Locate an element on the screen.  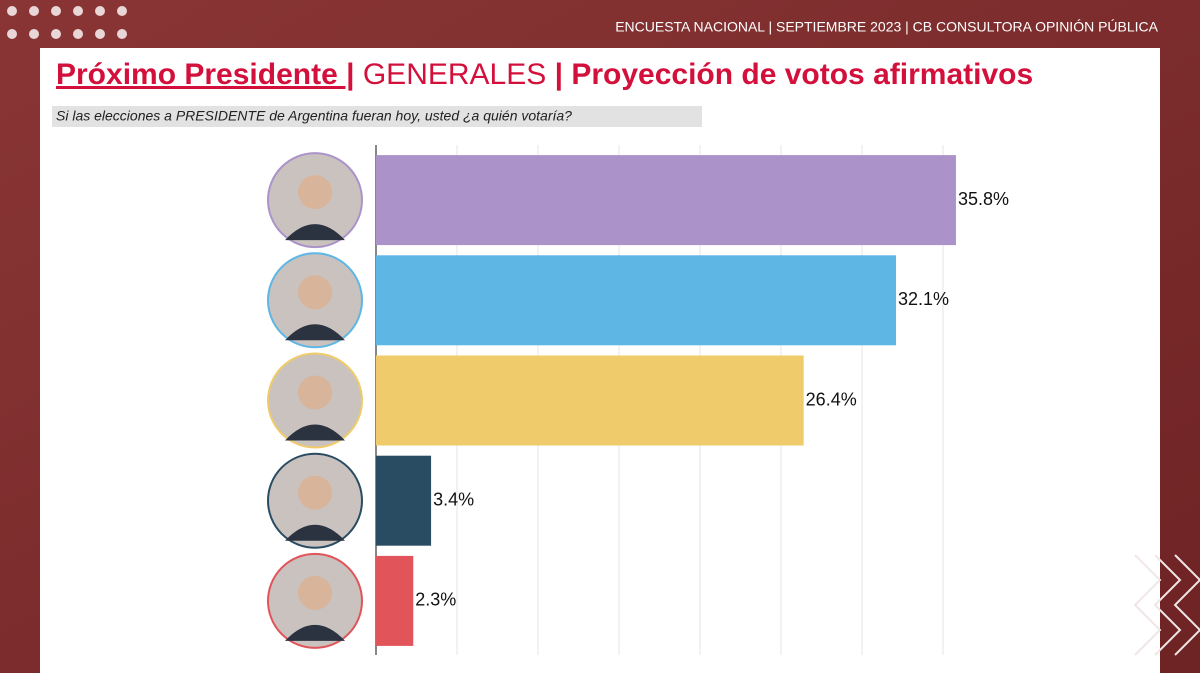
title-part: Próximo Presidente | is located at coordinates (205, 74).